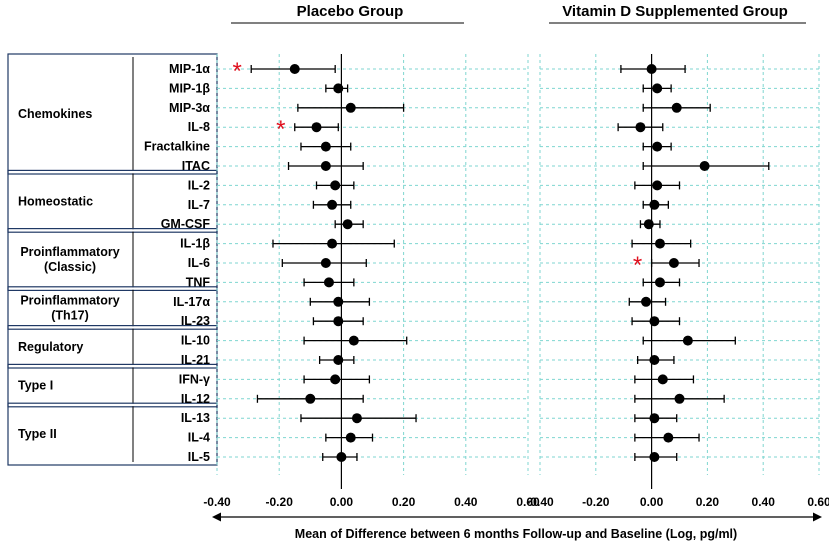  Describe the element at coordinates (704, 166) in the screenshot. I see `vitamin-d-itac-point` at that location.